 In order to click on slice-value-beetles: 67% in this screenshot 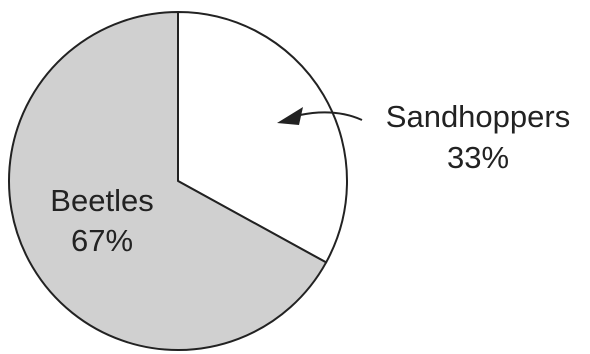, I will do `click(102, 240)`.